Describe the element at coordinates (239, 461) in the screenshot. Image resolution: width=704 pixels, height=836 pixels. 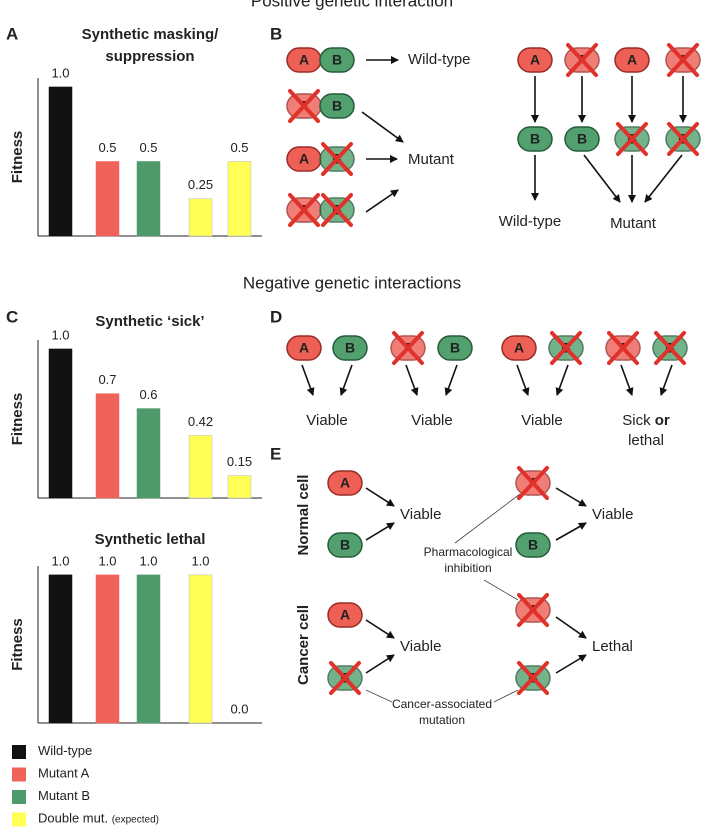
I see `value-label: 0.15` at that location.